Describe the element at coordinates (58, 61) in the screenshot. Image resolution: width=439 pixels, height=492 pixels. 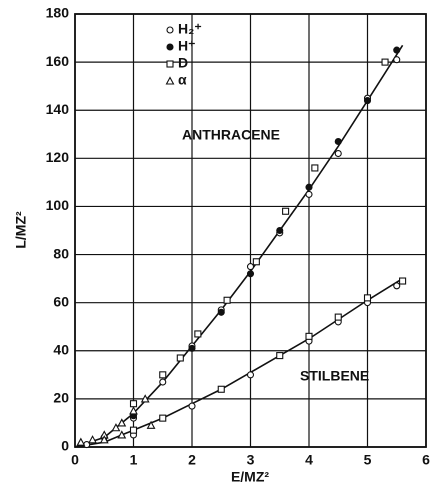
I see `y-tick-label: 160` at that location.